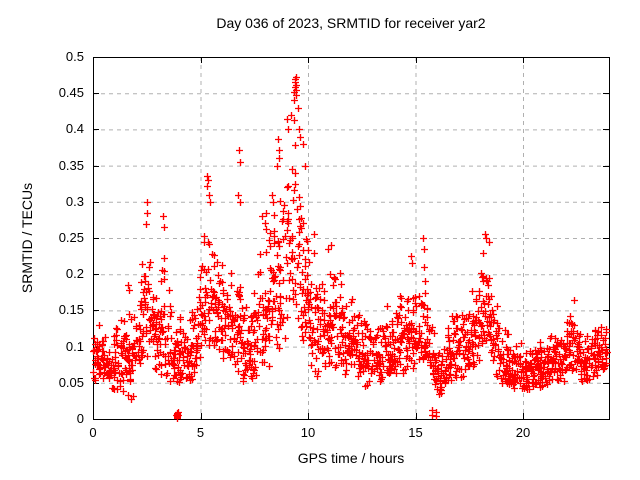  What do you see at coordinates (74, 201) in the screenshot?
I see `y-tick-label: 0.3` at bounding box center [74, 201].